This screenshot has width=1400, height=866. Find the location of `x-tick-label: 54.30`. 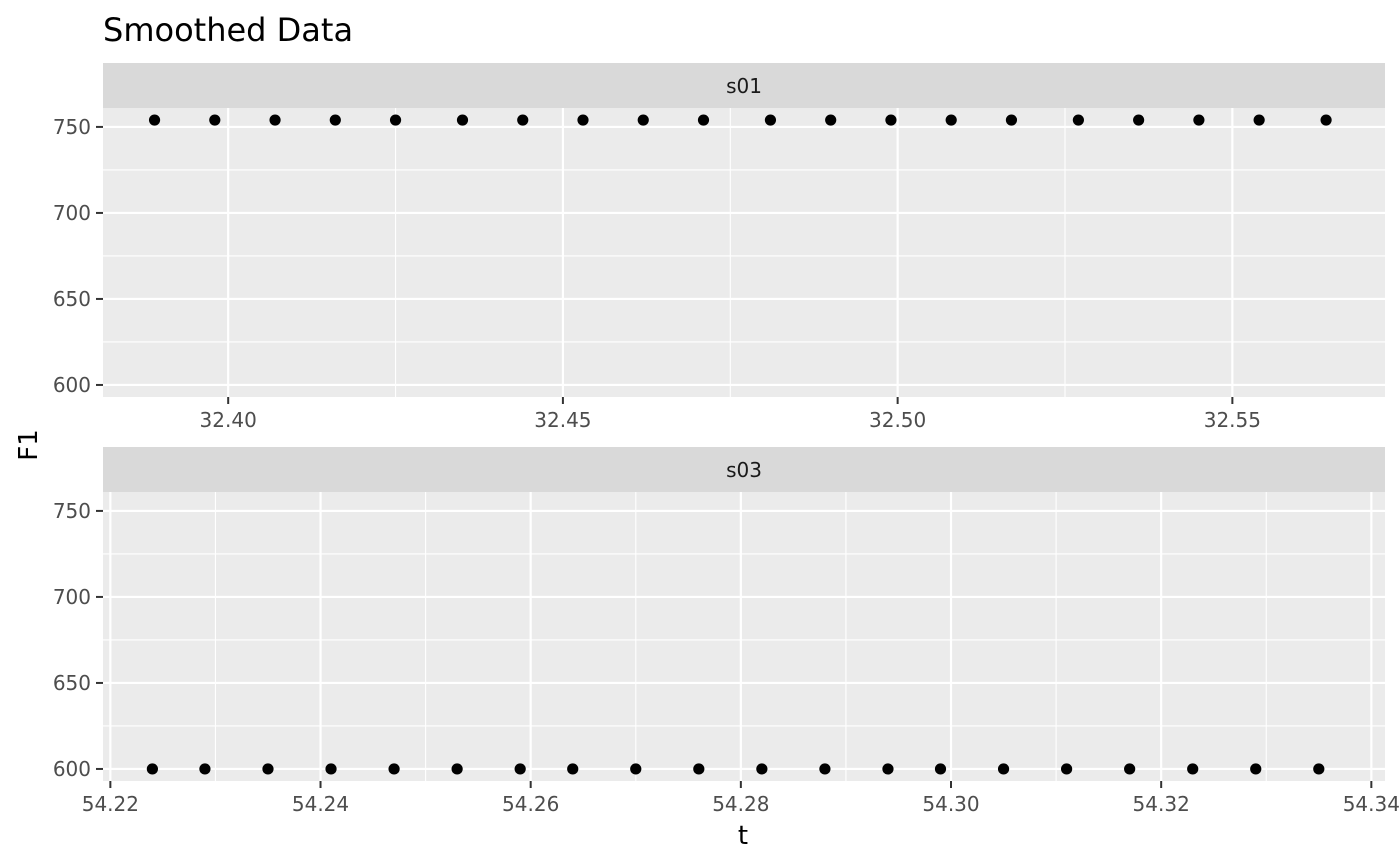

x-tick-label: 54.30 is located at coordinates (950, 804).